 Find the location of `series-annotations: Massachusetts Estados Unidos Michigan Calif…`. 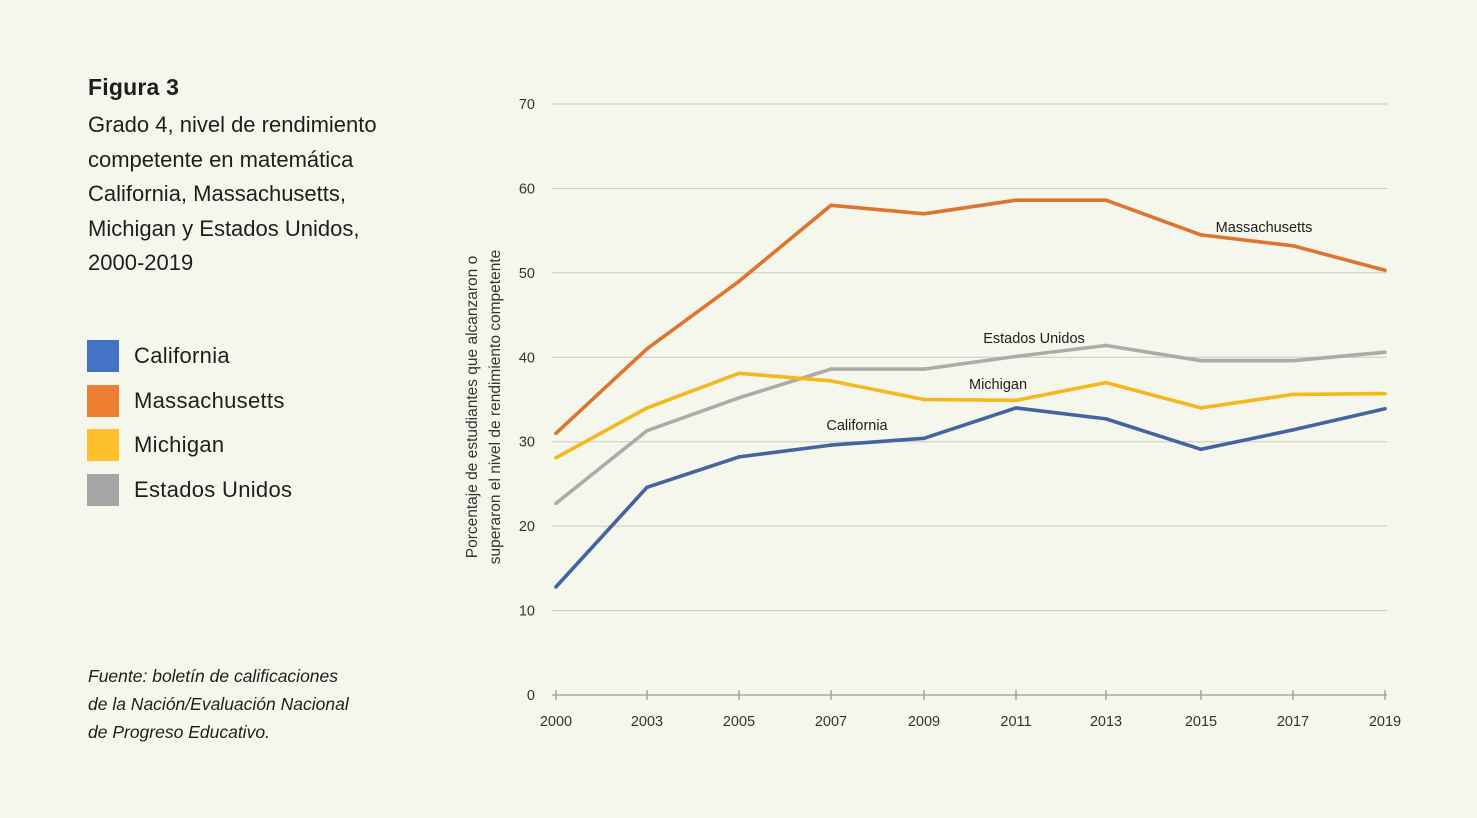

series-annotations: Massachusetts Estados Unidos Michigan Calif… is located at coordinates (1069, 327).